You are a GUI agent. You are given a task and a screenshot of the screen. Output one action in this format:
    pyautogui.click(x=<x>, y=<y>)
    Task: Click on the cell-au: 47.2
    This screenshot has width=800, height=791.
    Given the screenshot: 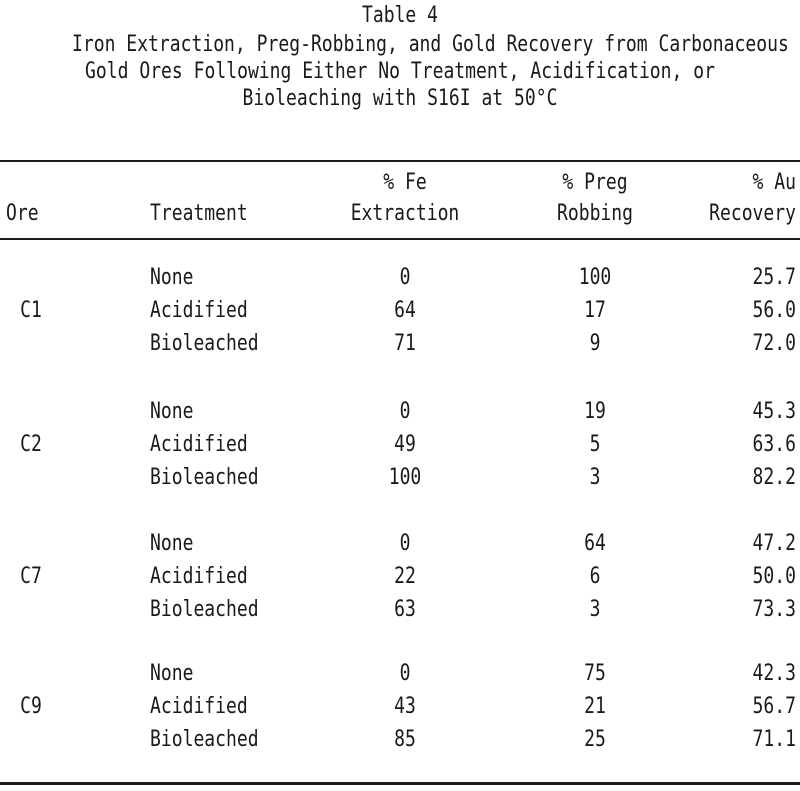 What is the action you would take?
    pyautogui.click(x=774, y=543)
    